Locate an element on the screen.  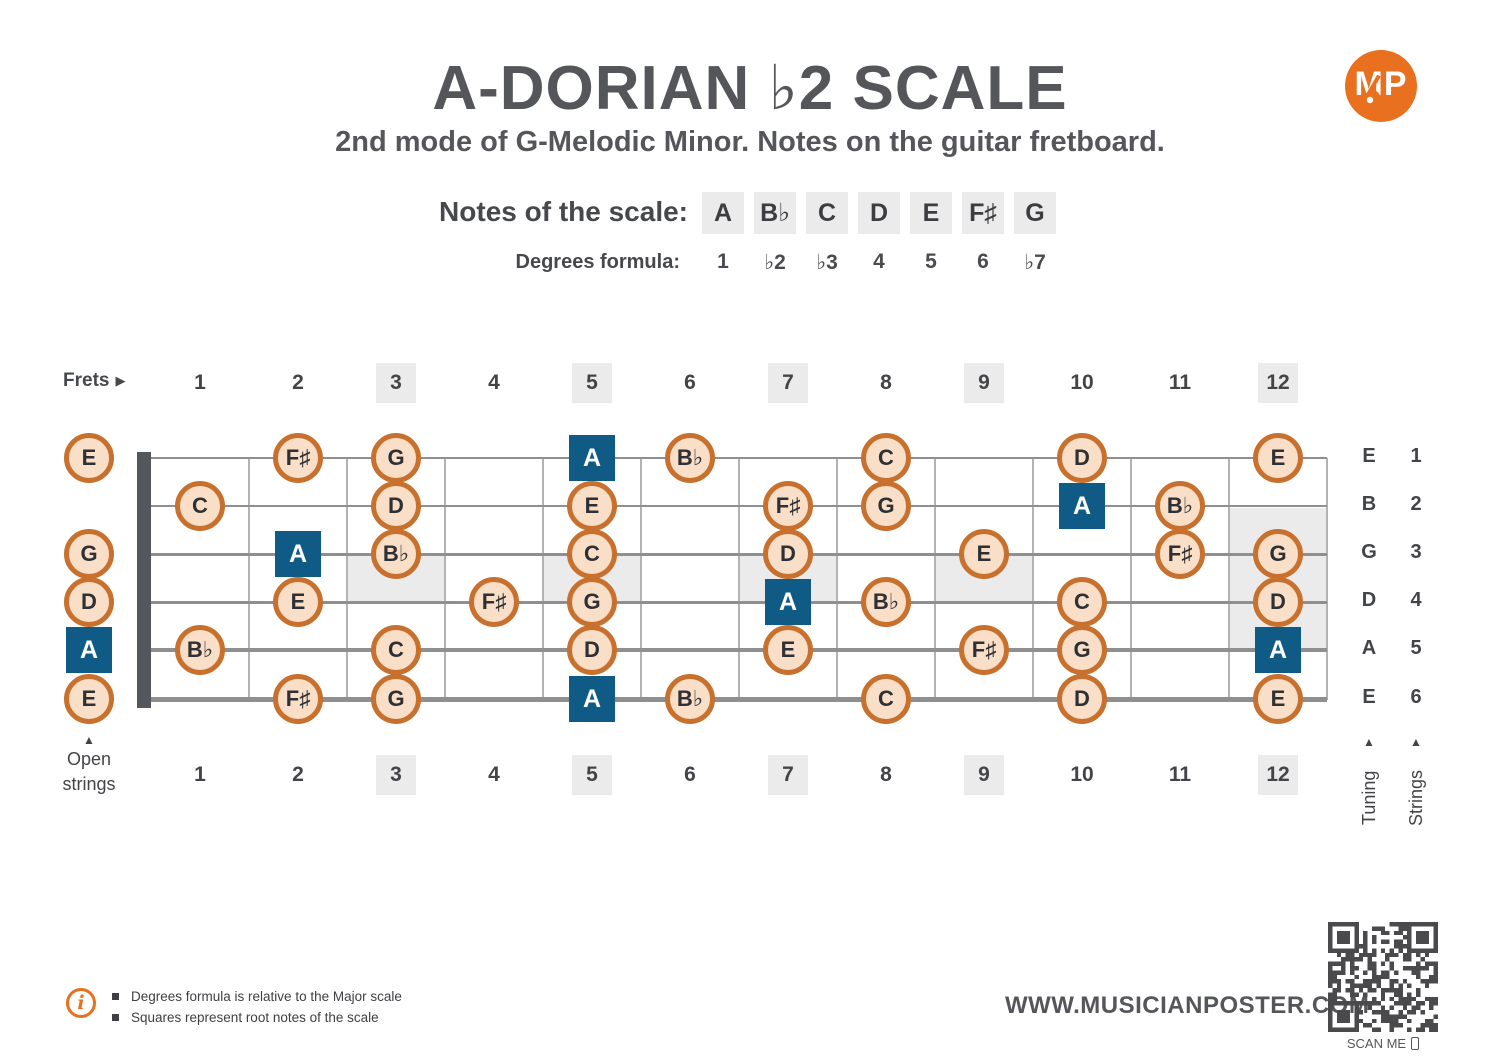
open-strings-up-arrow-icon: ▲ is located at coordinates (89, 740).